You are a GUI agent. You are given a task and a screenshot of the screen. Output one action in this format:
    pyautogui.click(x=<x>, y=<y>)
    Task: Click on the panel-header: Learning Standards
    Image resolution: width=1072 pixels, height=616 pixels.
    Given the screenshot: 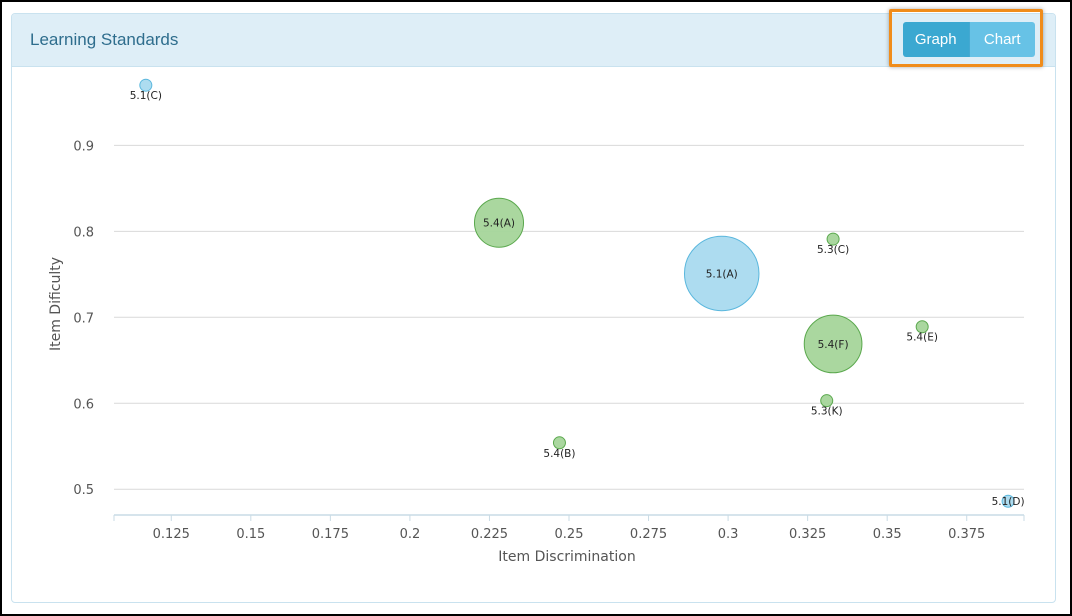 What is the action you would take?
    pyautogui.click(x=533, y=40)
    